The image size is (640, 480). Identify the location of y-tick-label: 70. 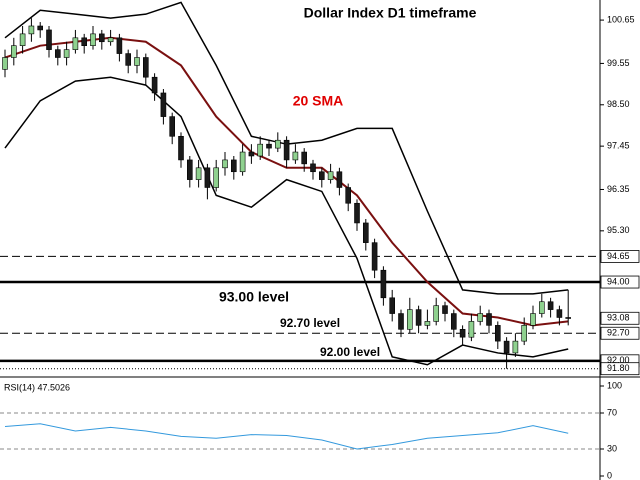
(612, 412).